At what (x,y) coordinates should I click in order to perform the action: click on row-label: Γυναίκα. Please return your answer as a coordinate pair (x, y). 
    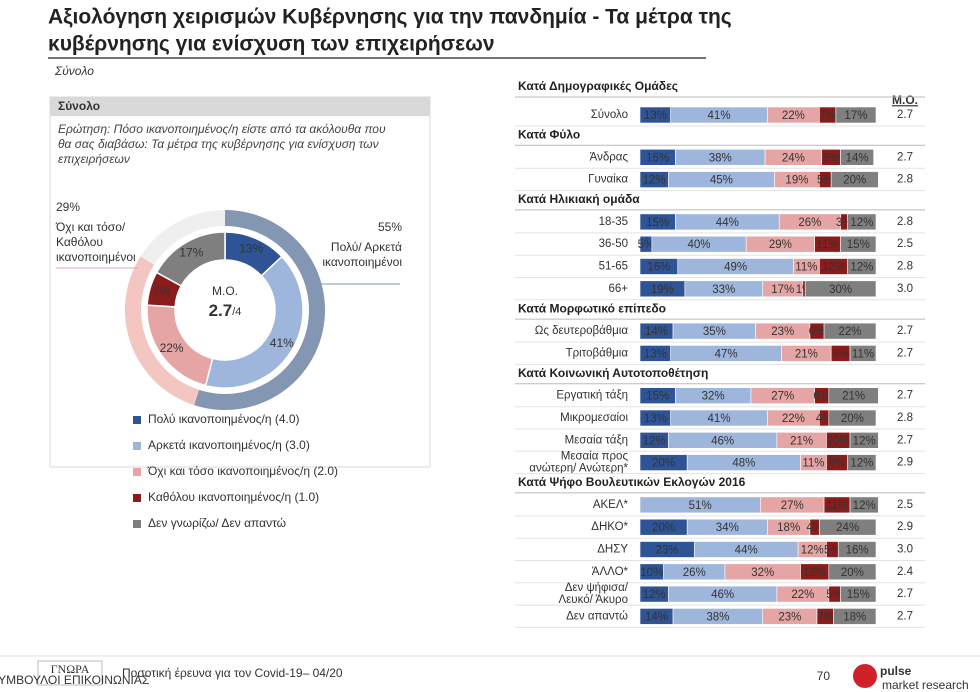
    Looking at the image, I should click on (608, 180).